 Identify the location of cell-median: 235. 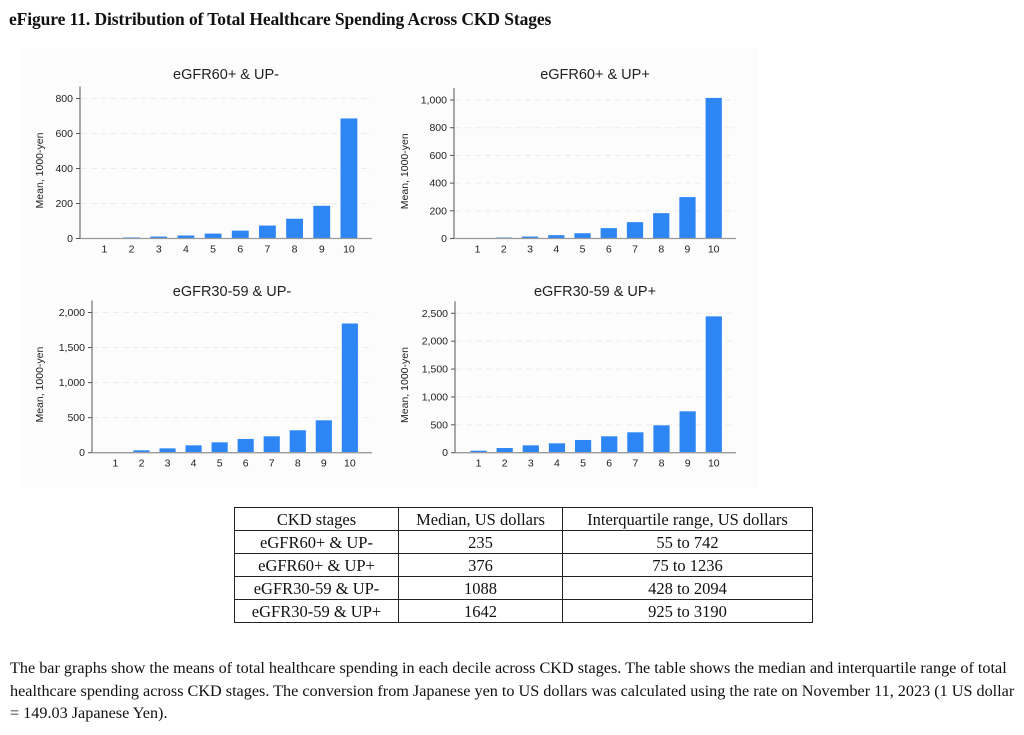
(480, 542).